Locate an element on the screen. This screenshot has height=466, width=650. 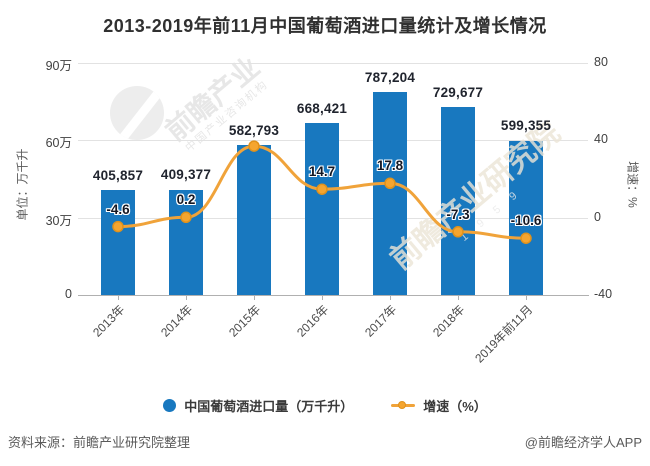
bar-2018年 is located at coordinates (458, 200).